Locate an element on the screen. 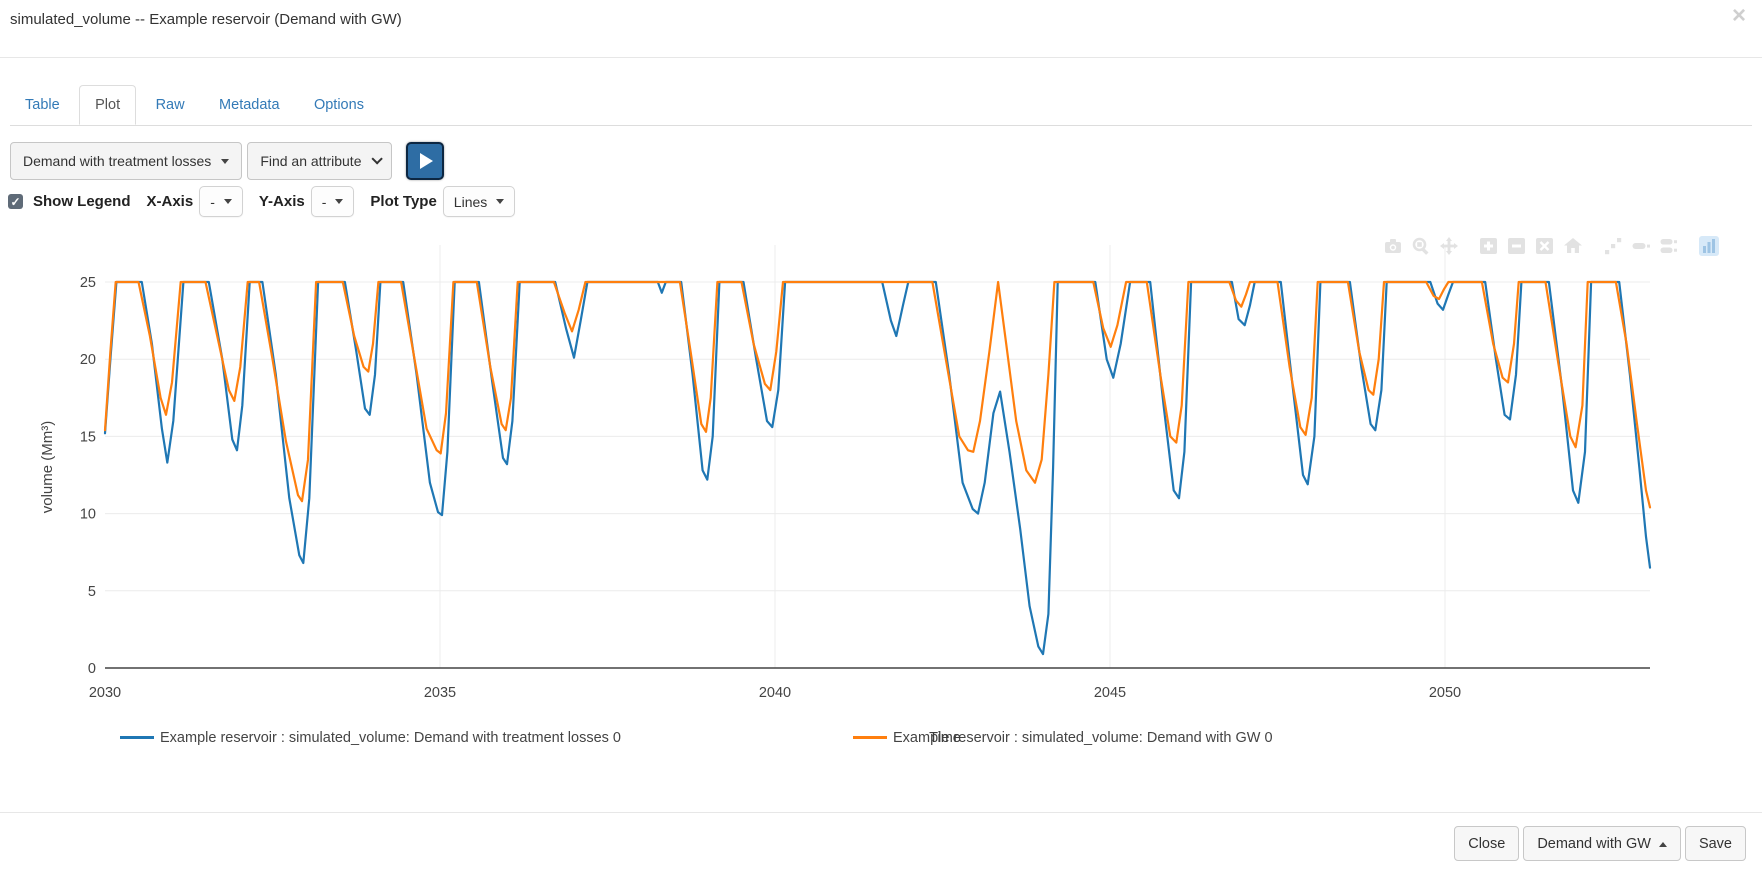 This screenshot has width=1762, height=870. tab-options: Options is located at coordinates (338, 105).